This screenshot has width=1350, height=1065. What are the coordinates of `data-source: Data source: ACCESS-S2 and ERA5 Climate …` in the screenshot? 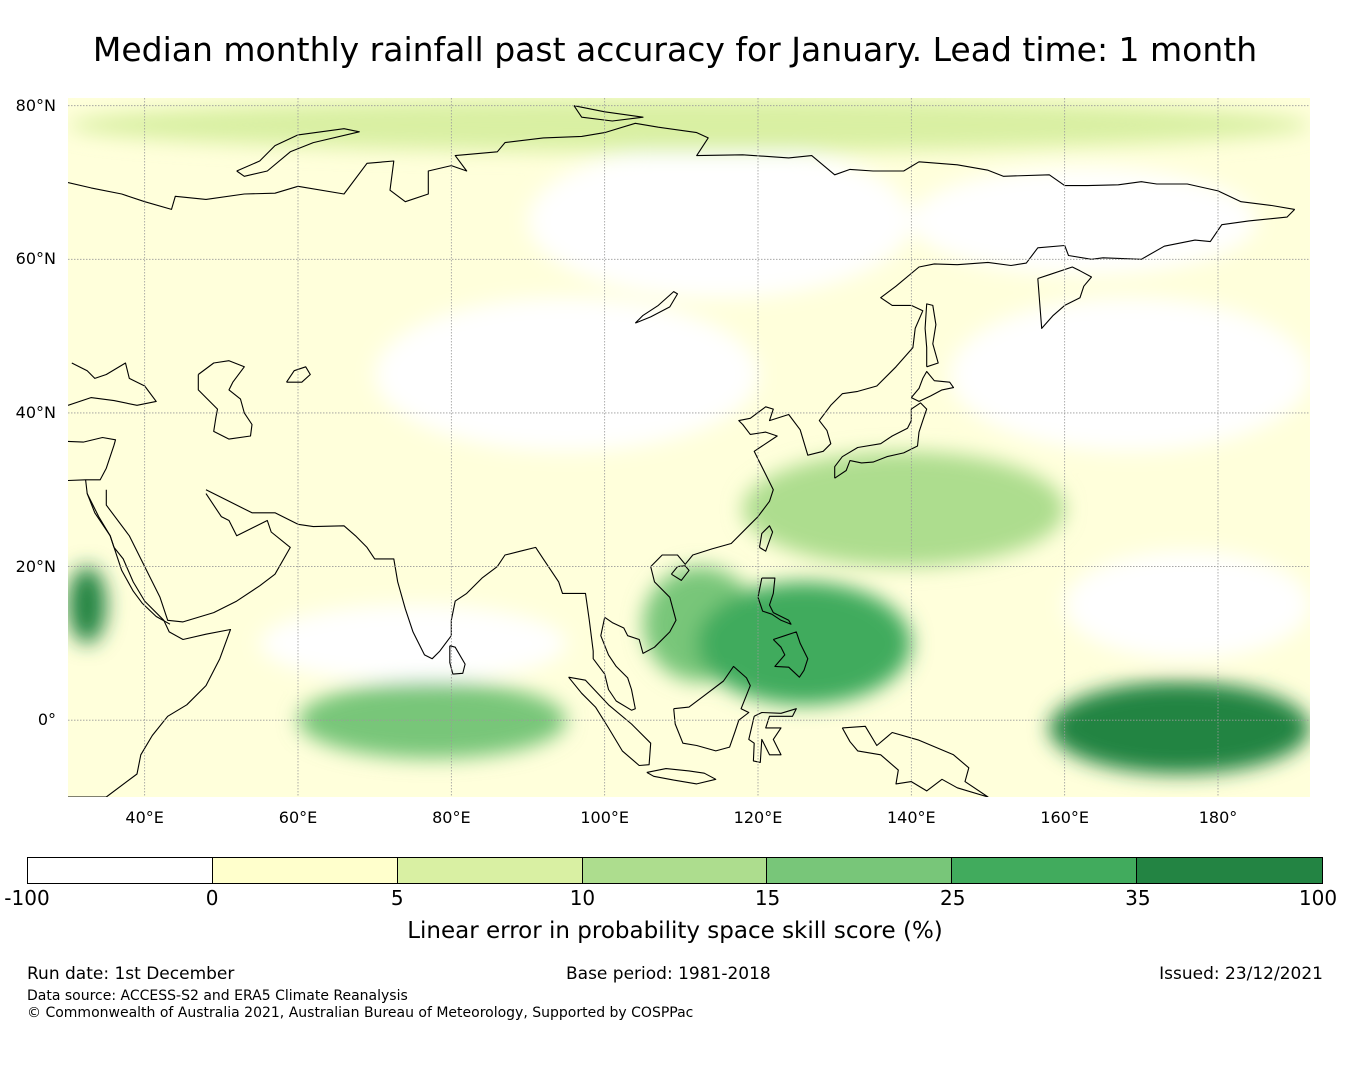 It's located at (217, 996).